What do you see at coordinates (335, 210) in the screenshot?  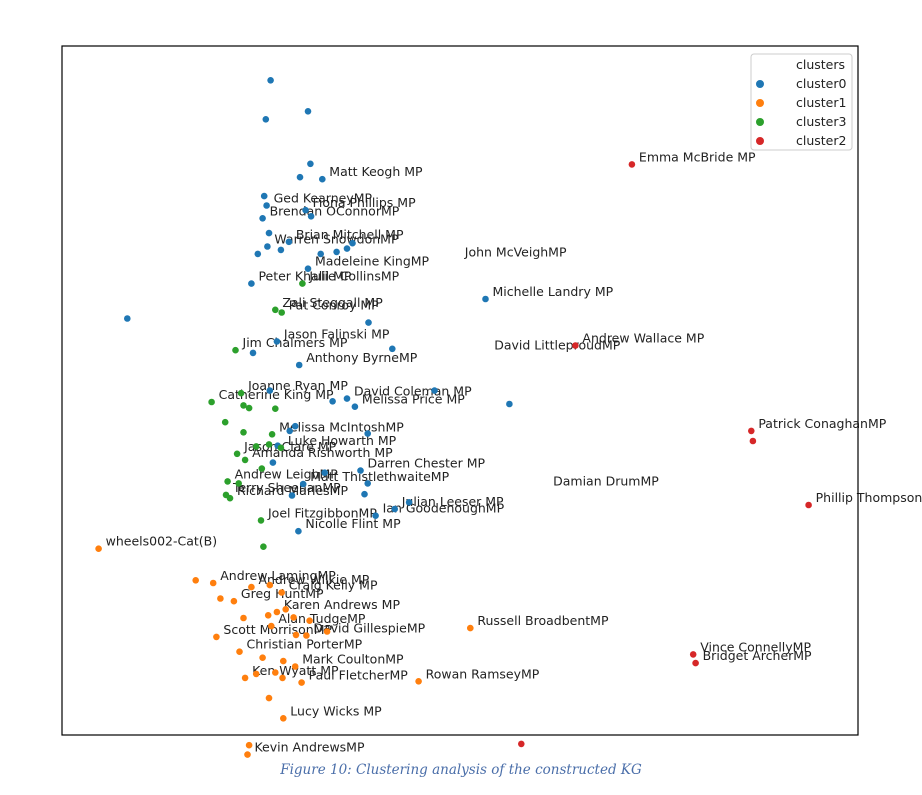 I see `point-label: Brendan OConnorMP` at bounding box center [335, 210].